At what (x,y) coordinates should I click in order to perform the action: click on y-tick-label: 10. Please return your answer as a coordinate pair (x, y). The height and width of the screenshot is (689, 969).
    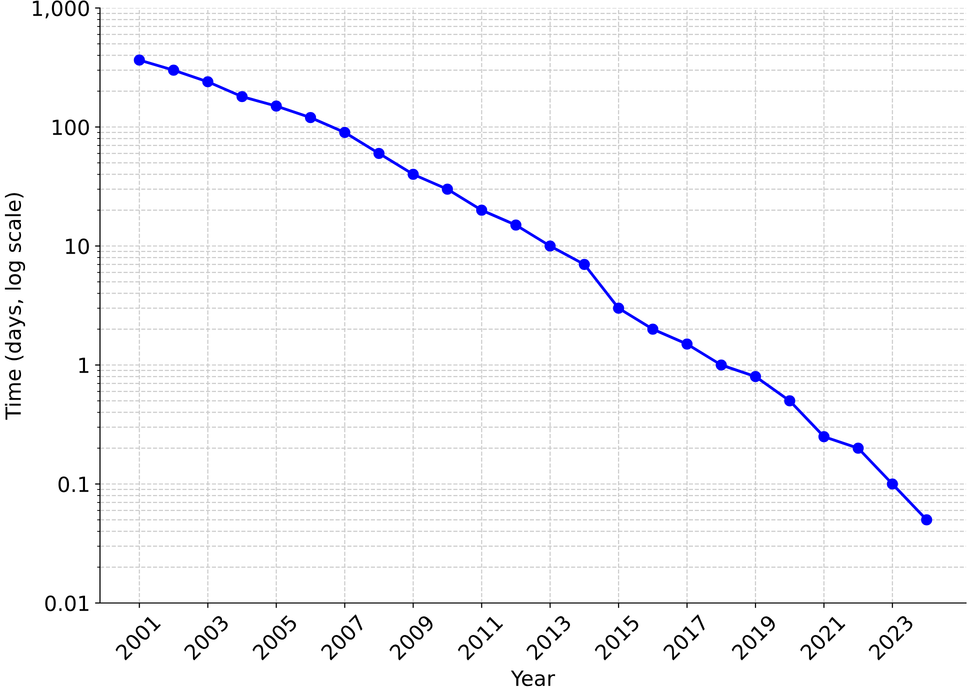
    Looking at the image, I should click on (77, 246).